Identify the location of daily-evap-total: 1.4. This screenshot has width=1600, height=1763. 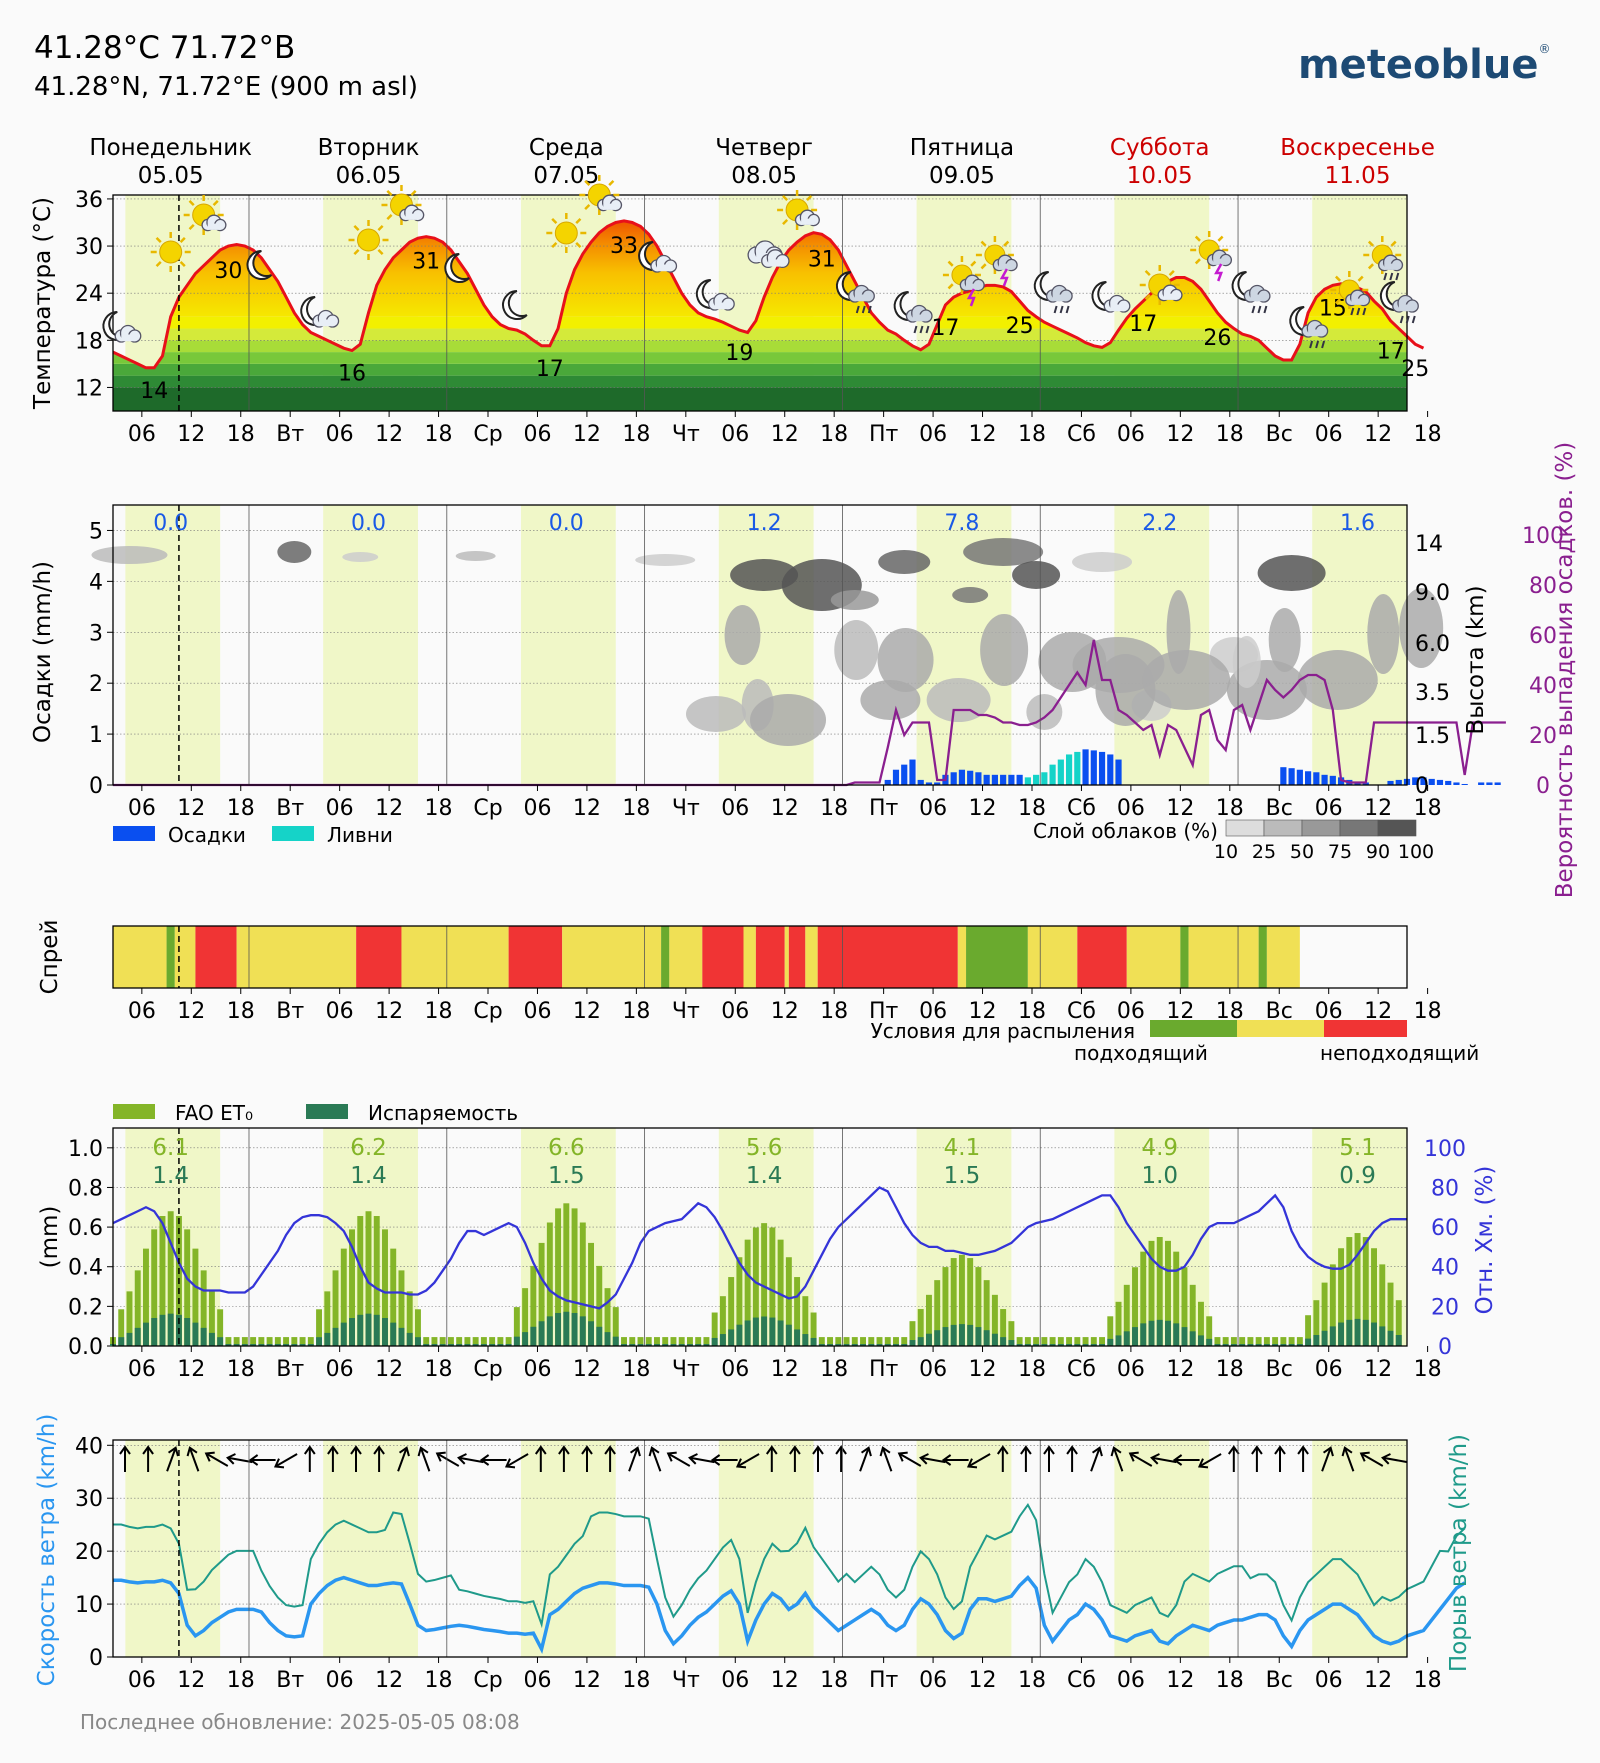
(170, 1176).